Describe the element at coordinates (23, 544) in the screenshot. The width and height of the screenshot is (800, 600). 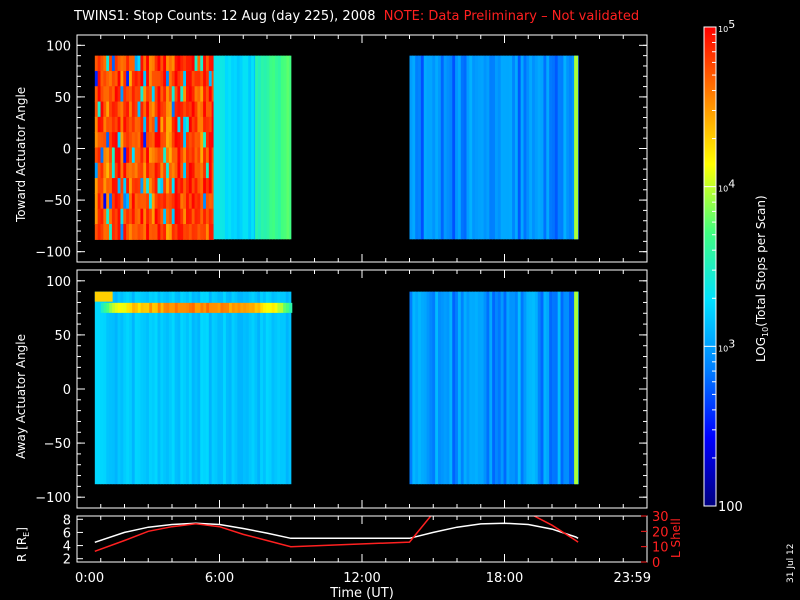
I see `orbit-ylabel: R [RE]` at that location.